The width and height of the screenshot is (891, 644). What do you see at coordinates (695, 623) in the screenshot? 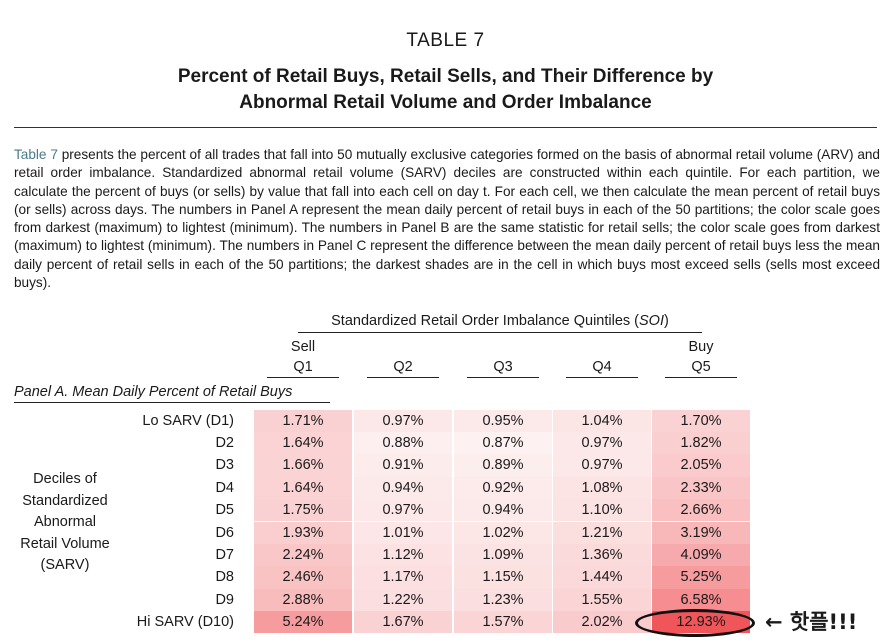
I see `highlight-ellipse` at bounding box center [695, 623].